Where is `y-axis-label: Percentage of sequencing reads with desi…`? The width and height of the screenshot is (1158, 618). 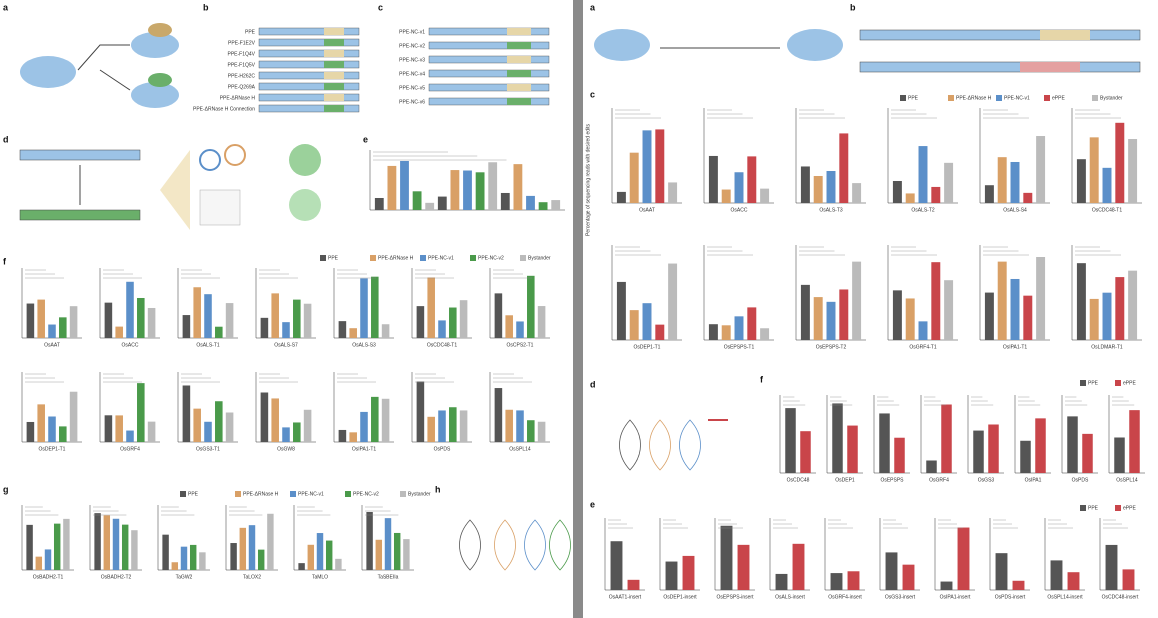
y-axis-label: Percentage of sequencing reads with desi… is located at coordinates (588, 179).